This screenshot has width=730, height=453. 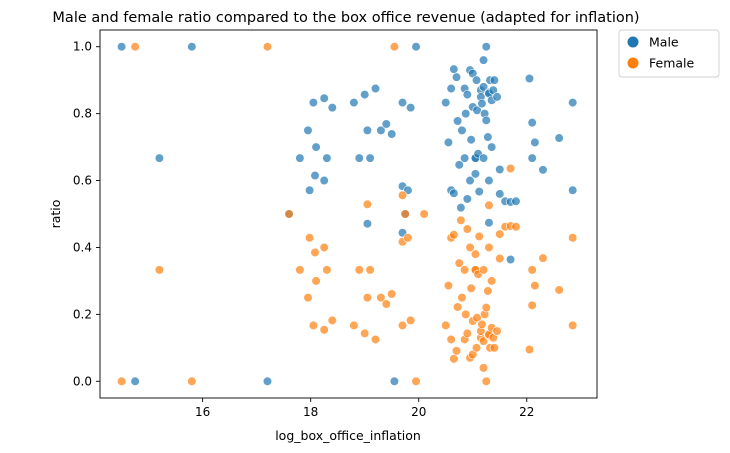 I want to click on y-axis-label: ratio, so click(x=55, y=214).